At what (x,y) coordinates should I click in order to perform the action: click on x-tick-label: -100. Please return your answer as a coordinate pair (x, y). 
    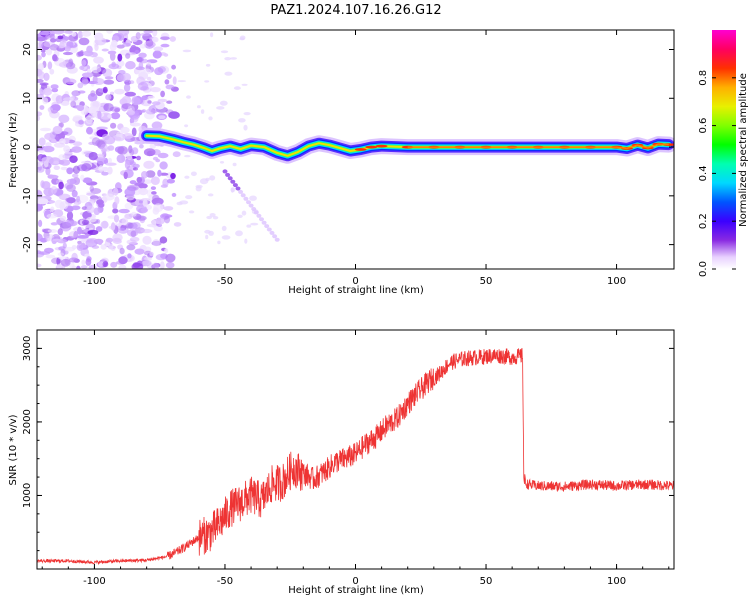
    Looking at the image, I should click on (94, 581).